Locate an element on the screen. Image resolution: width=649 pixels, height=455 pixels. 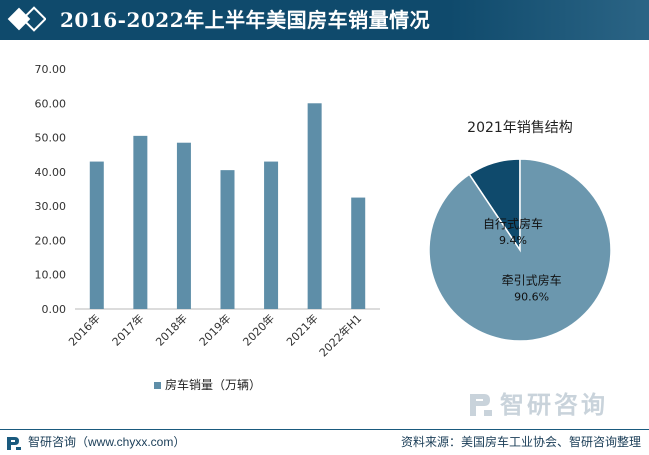
watermark-logo-icon is located at coordinates (481, 405).